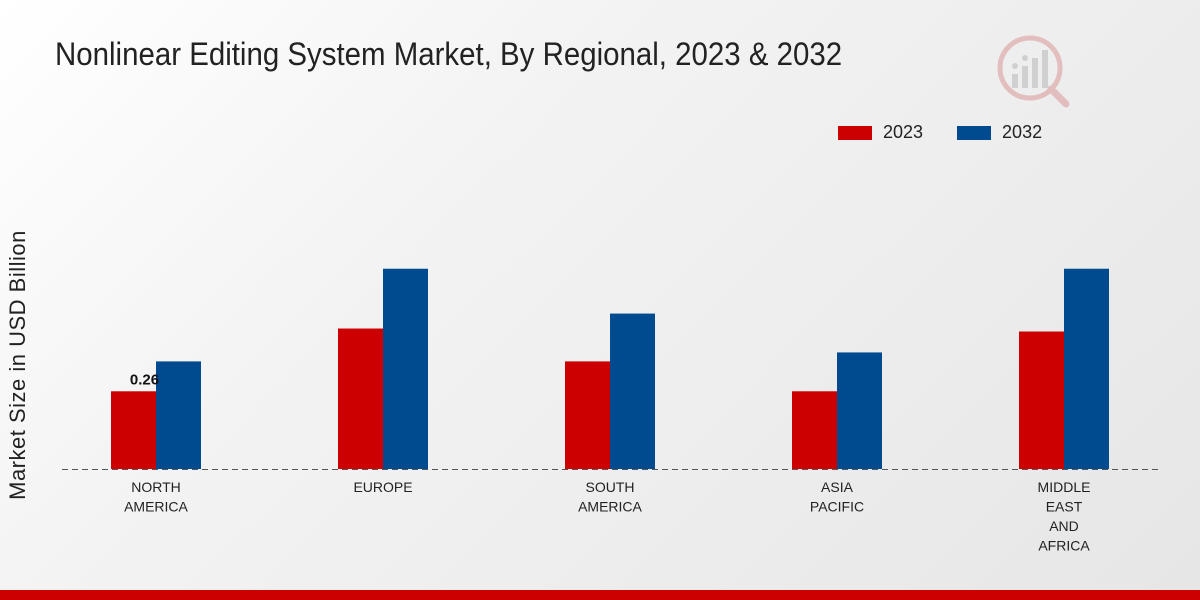 The image size is (1200, 600). I want to click on legend-label-2023: 2023, so click(903, 132).